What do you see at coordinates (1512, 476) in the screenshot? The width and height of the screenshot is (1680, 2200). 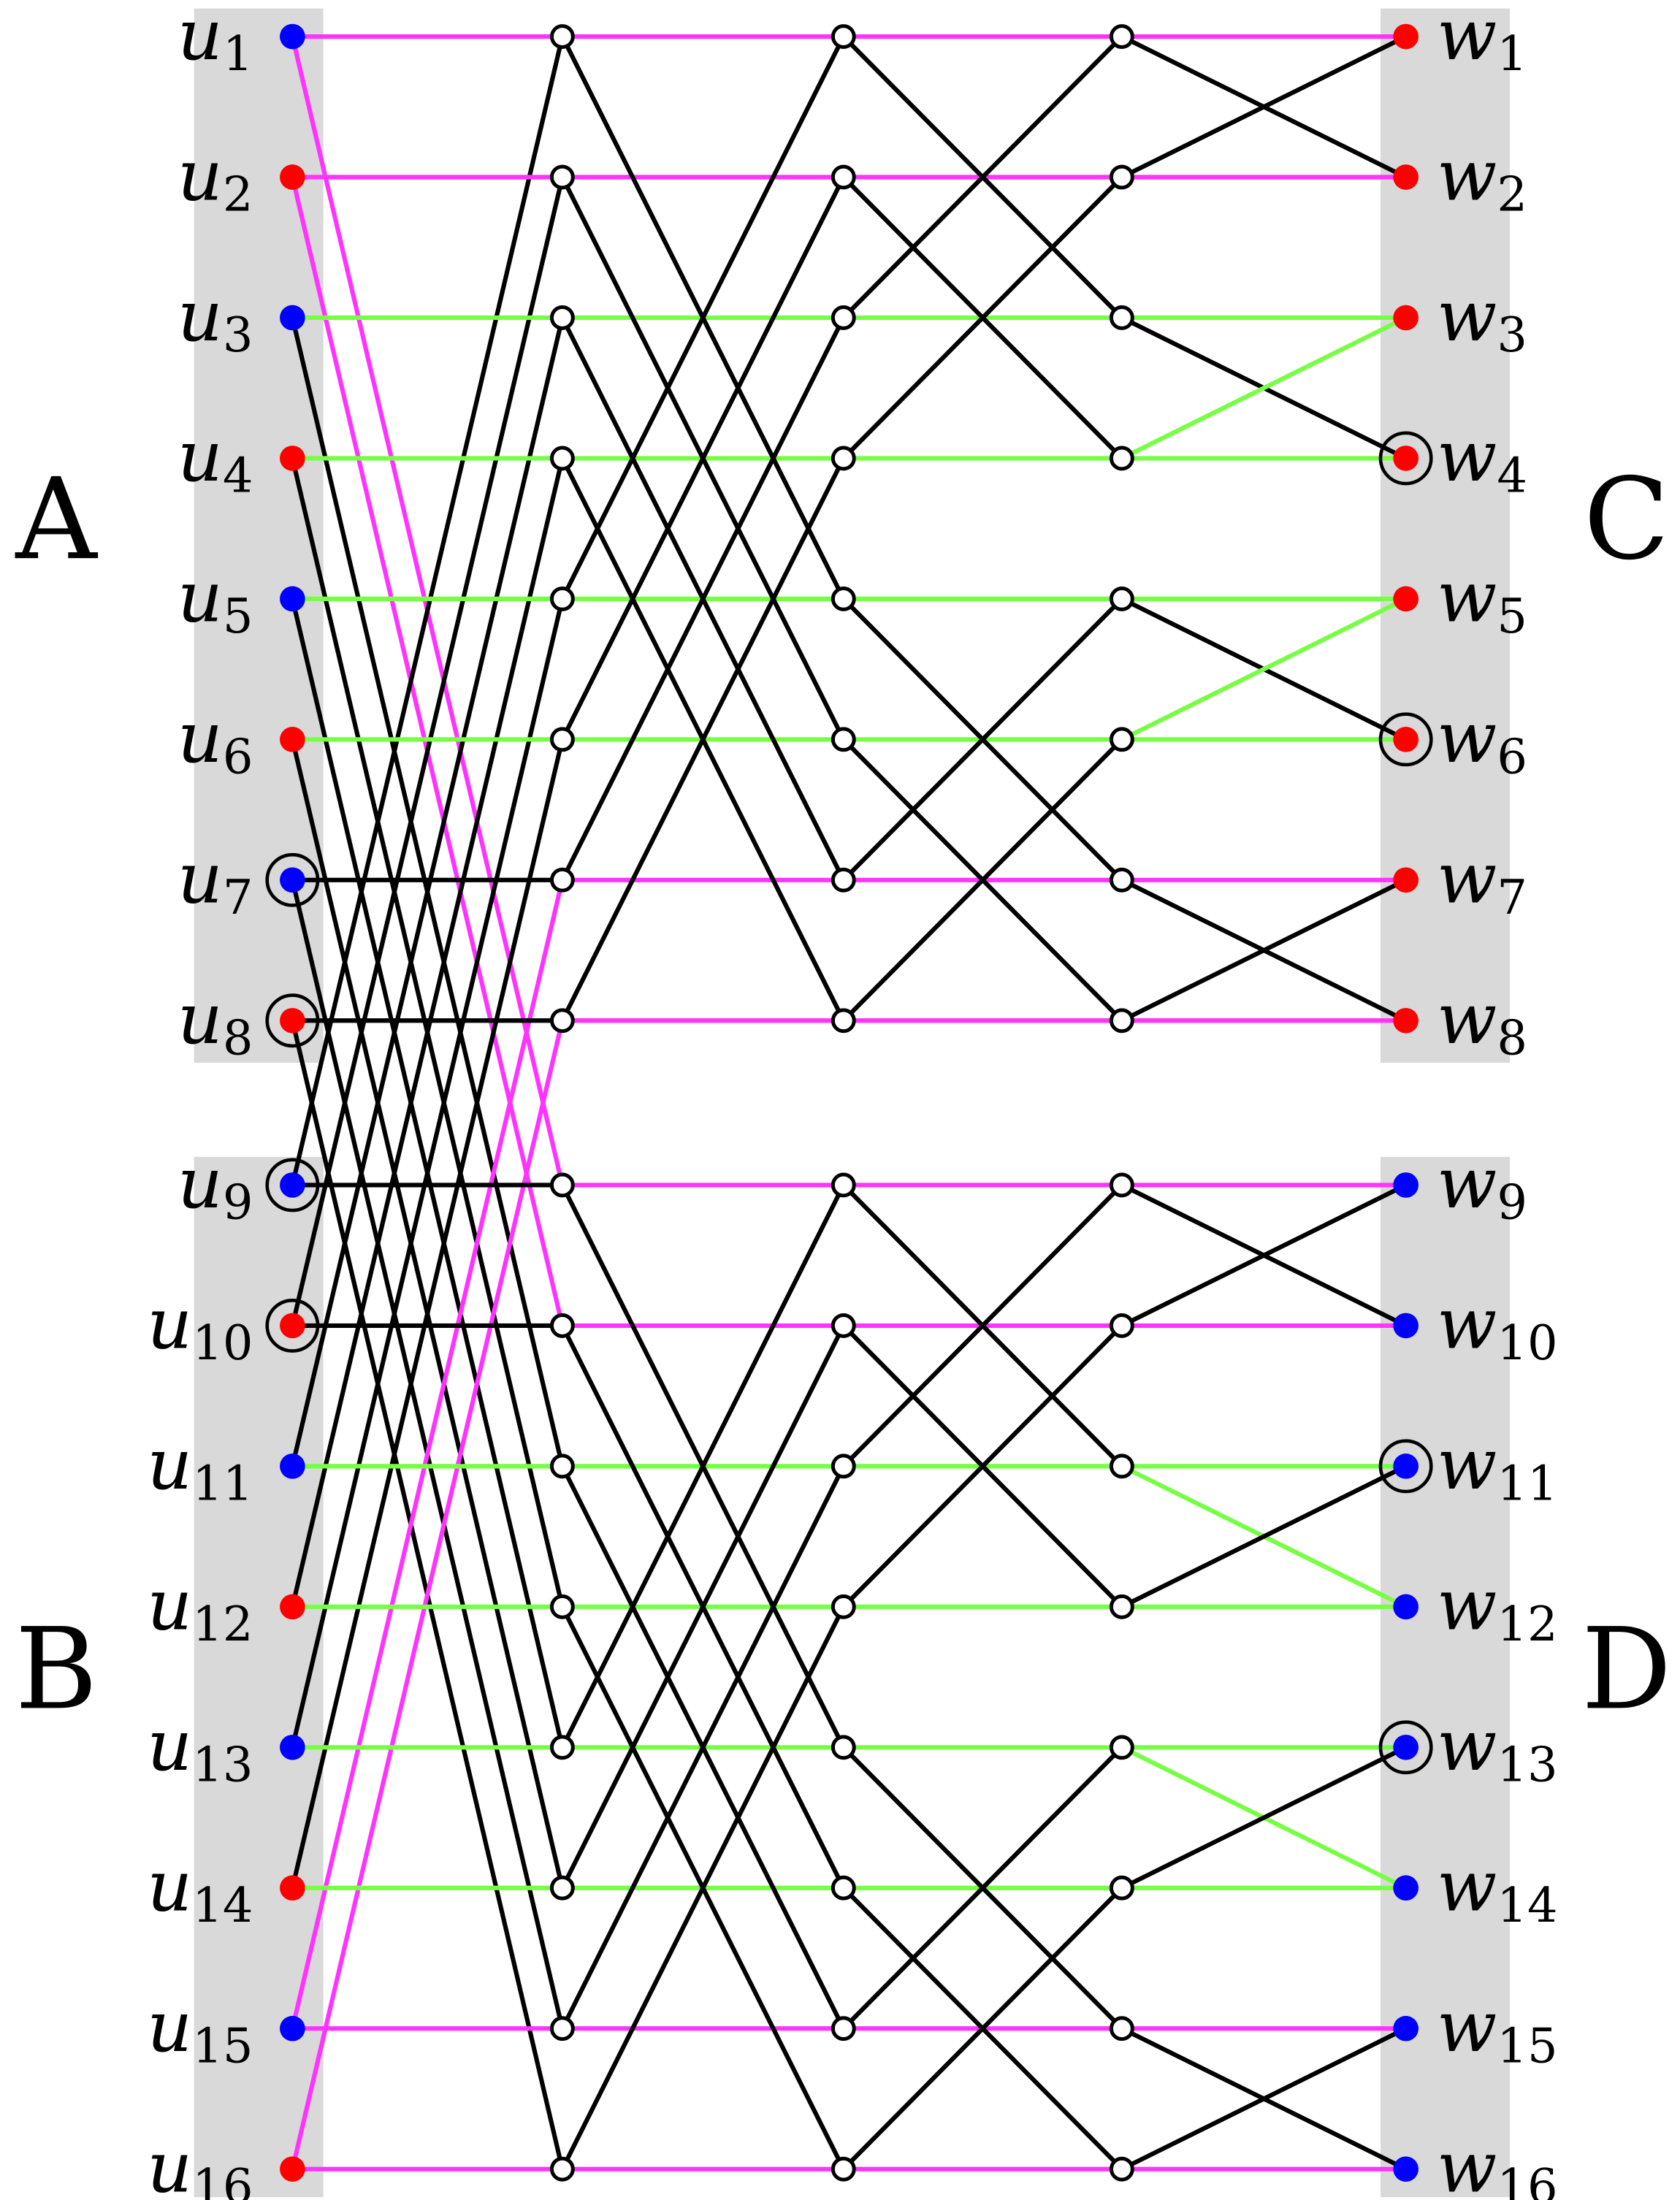 I see `label-subscript: 4` at bounding box center [1512, 476].